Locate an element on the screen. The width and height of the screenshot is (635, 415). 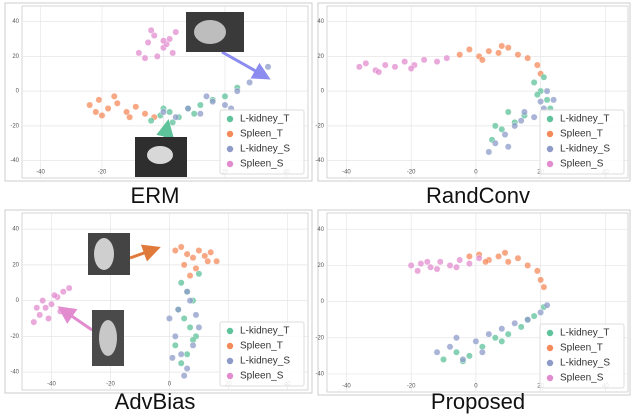
legend-box is located at coordinates (262, 142).